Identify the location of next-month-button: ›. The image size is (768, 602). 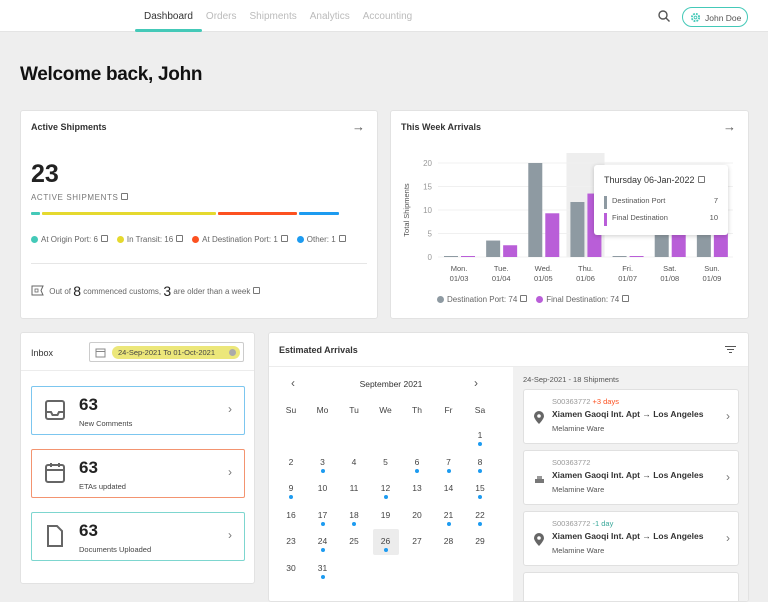
(476, 383).